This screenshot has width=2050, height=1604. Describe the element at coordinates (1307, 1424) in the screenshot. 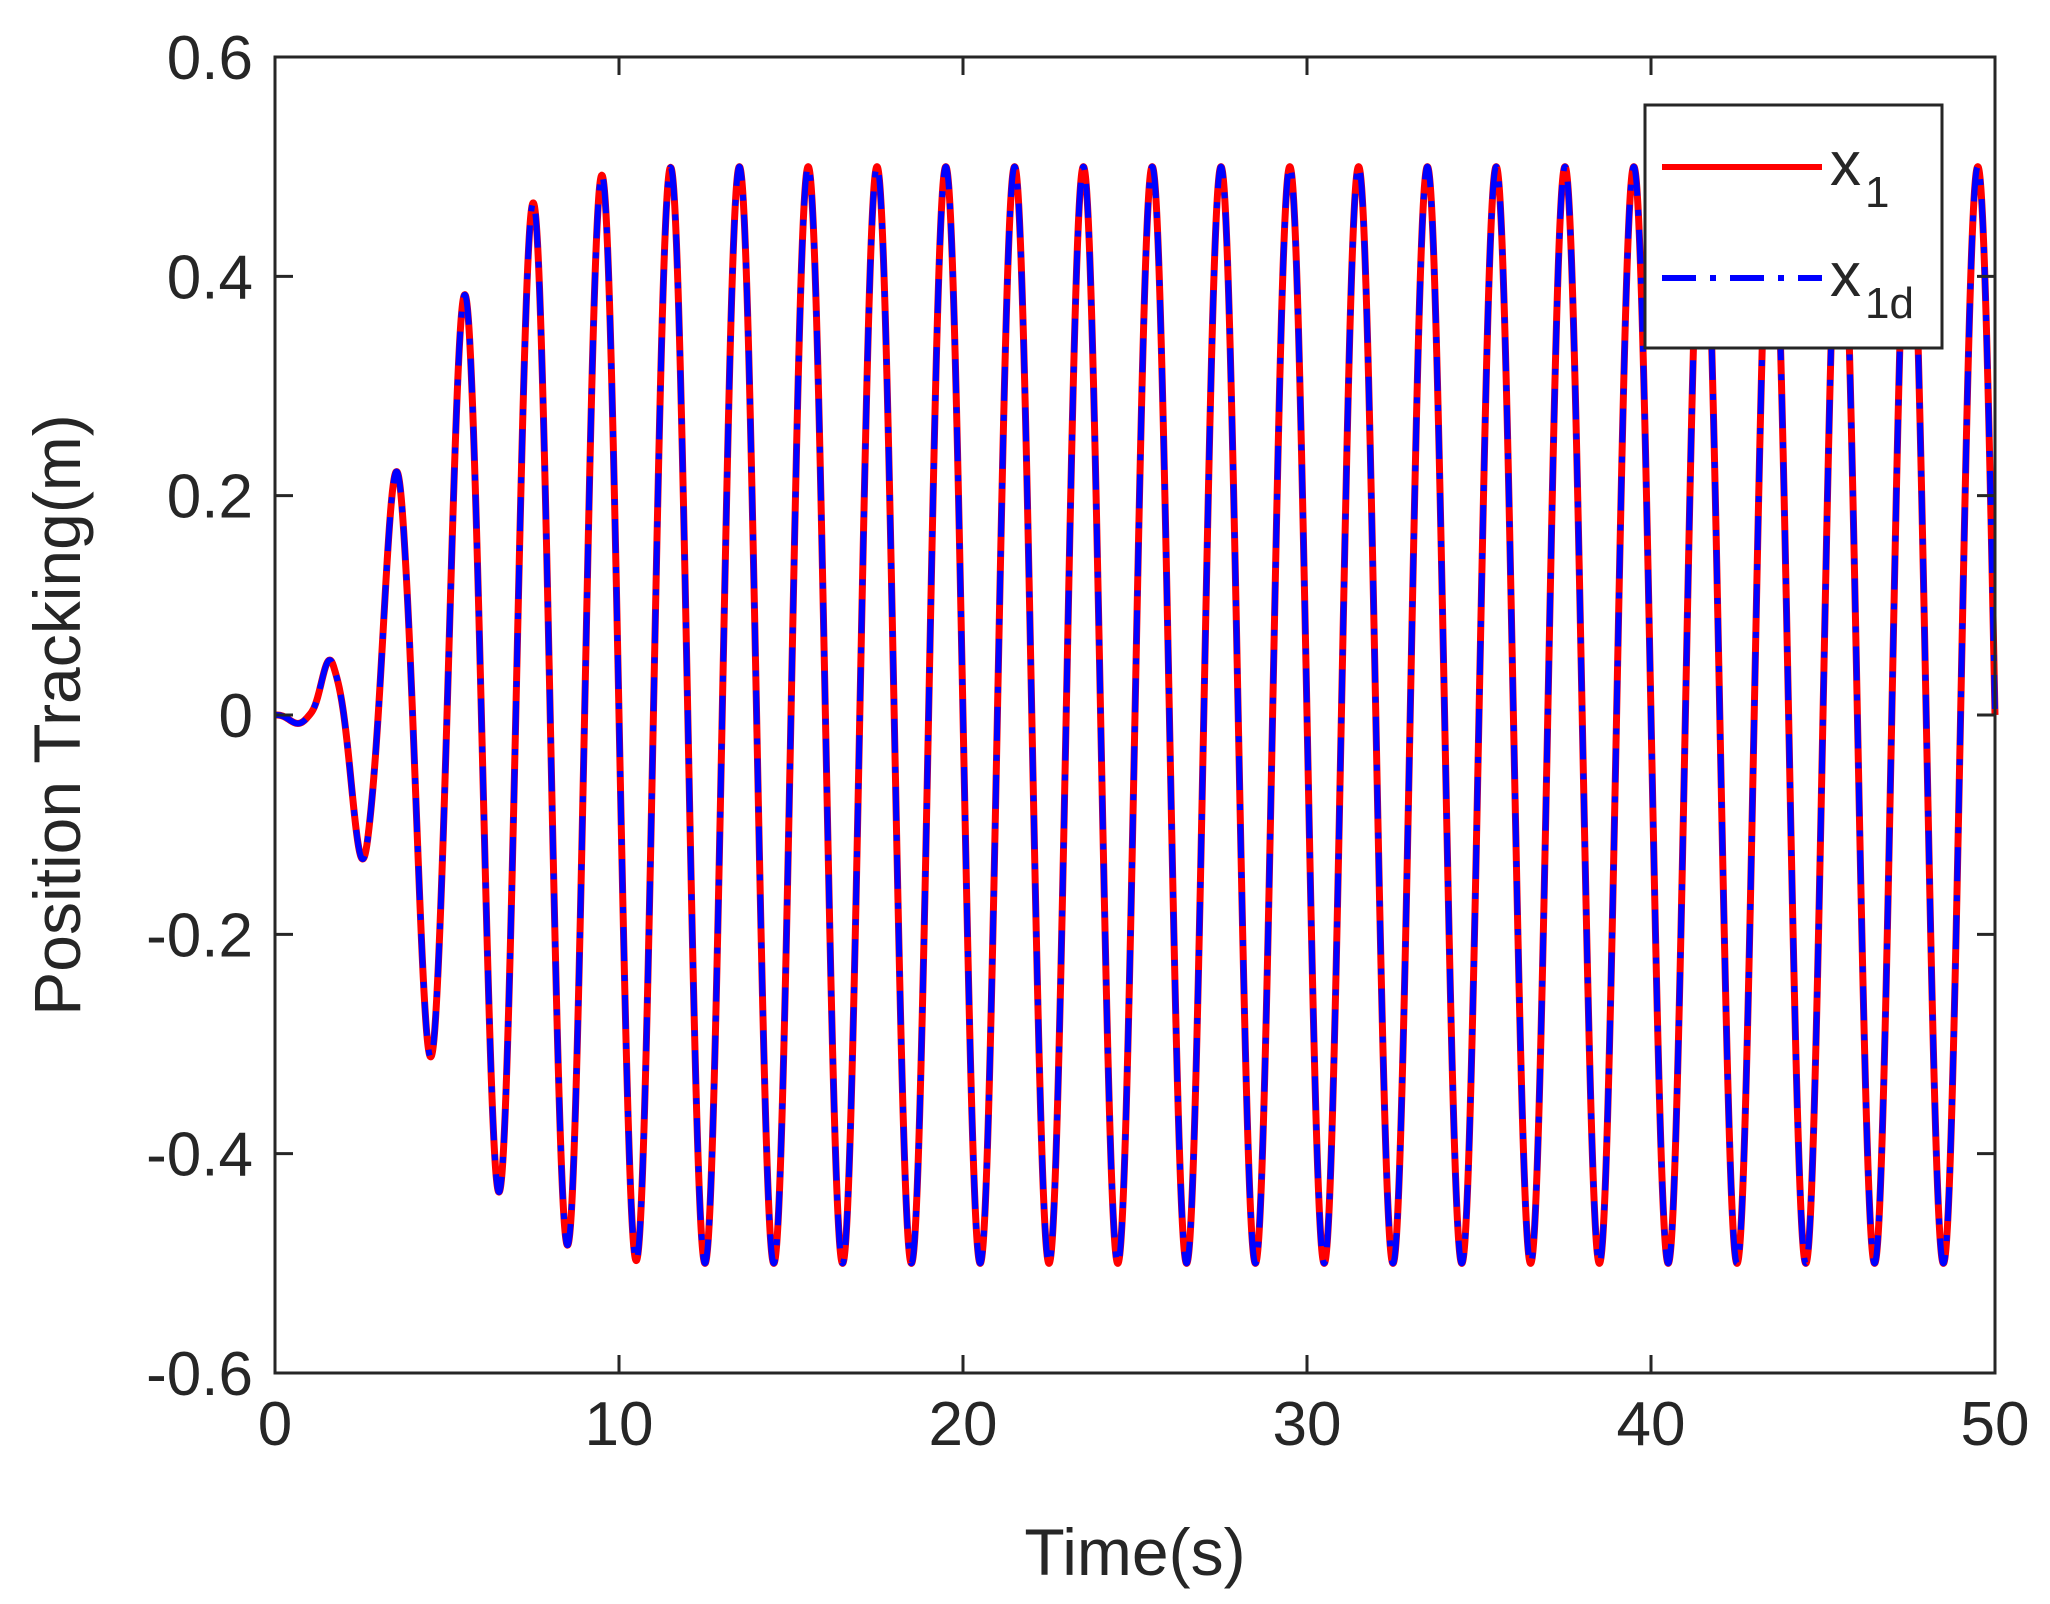

I see `x-tick-label: 30` at that location.